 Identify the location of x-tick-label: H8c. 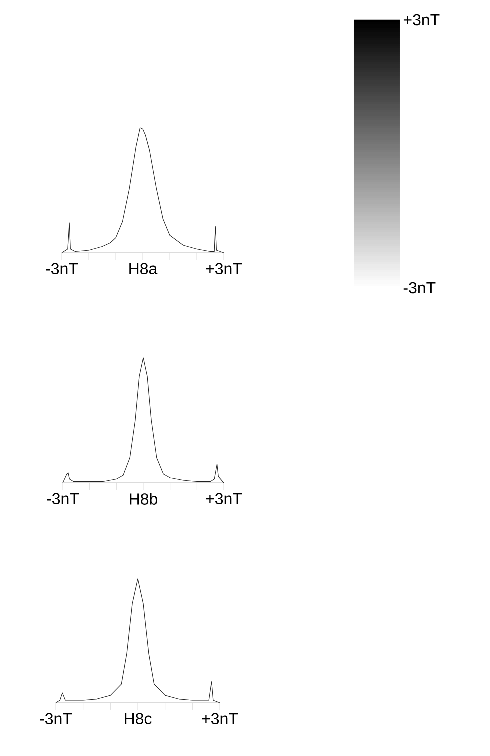
(138, 719).